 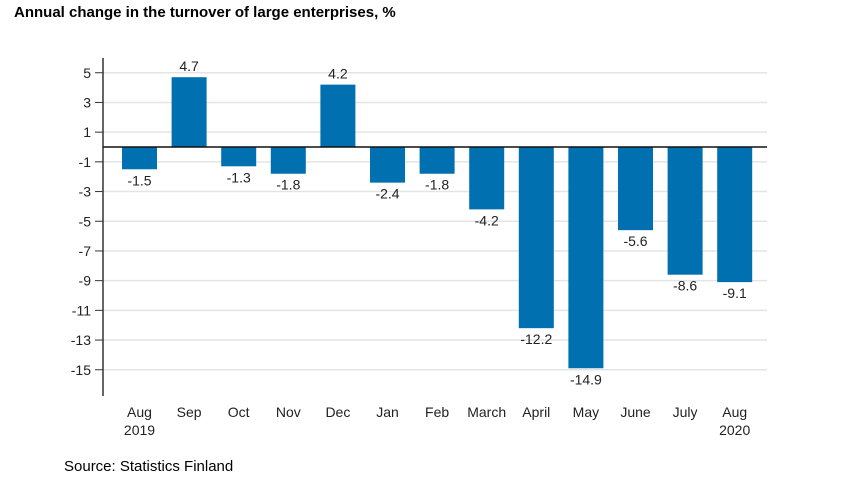 What do you see at coordinates (87, 102) in the screenshot?
I see `y-tick-label: 3` at bounding box center [87, 102].